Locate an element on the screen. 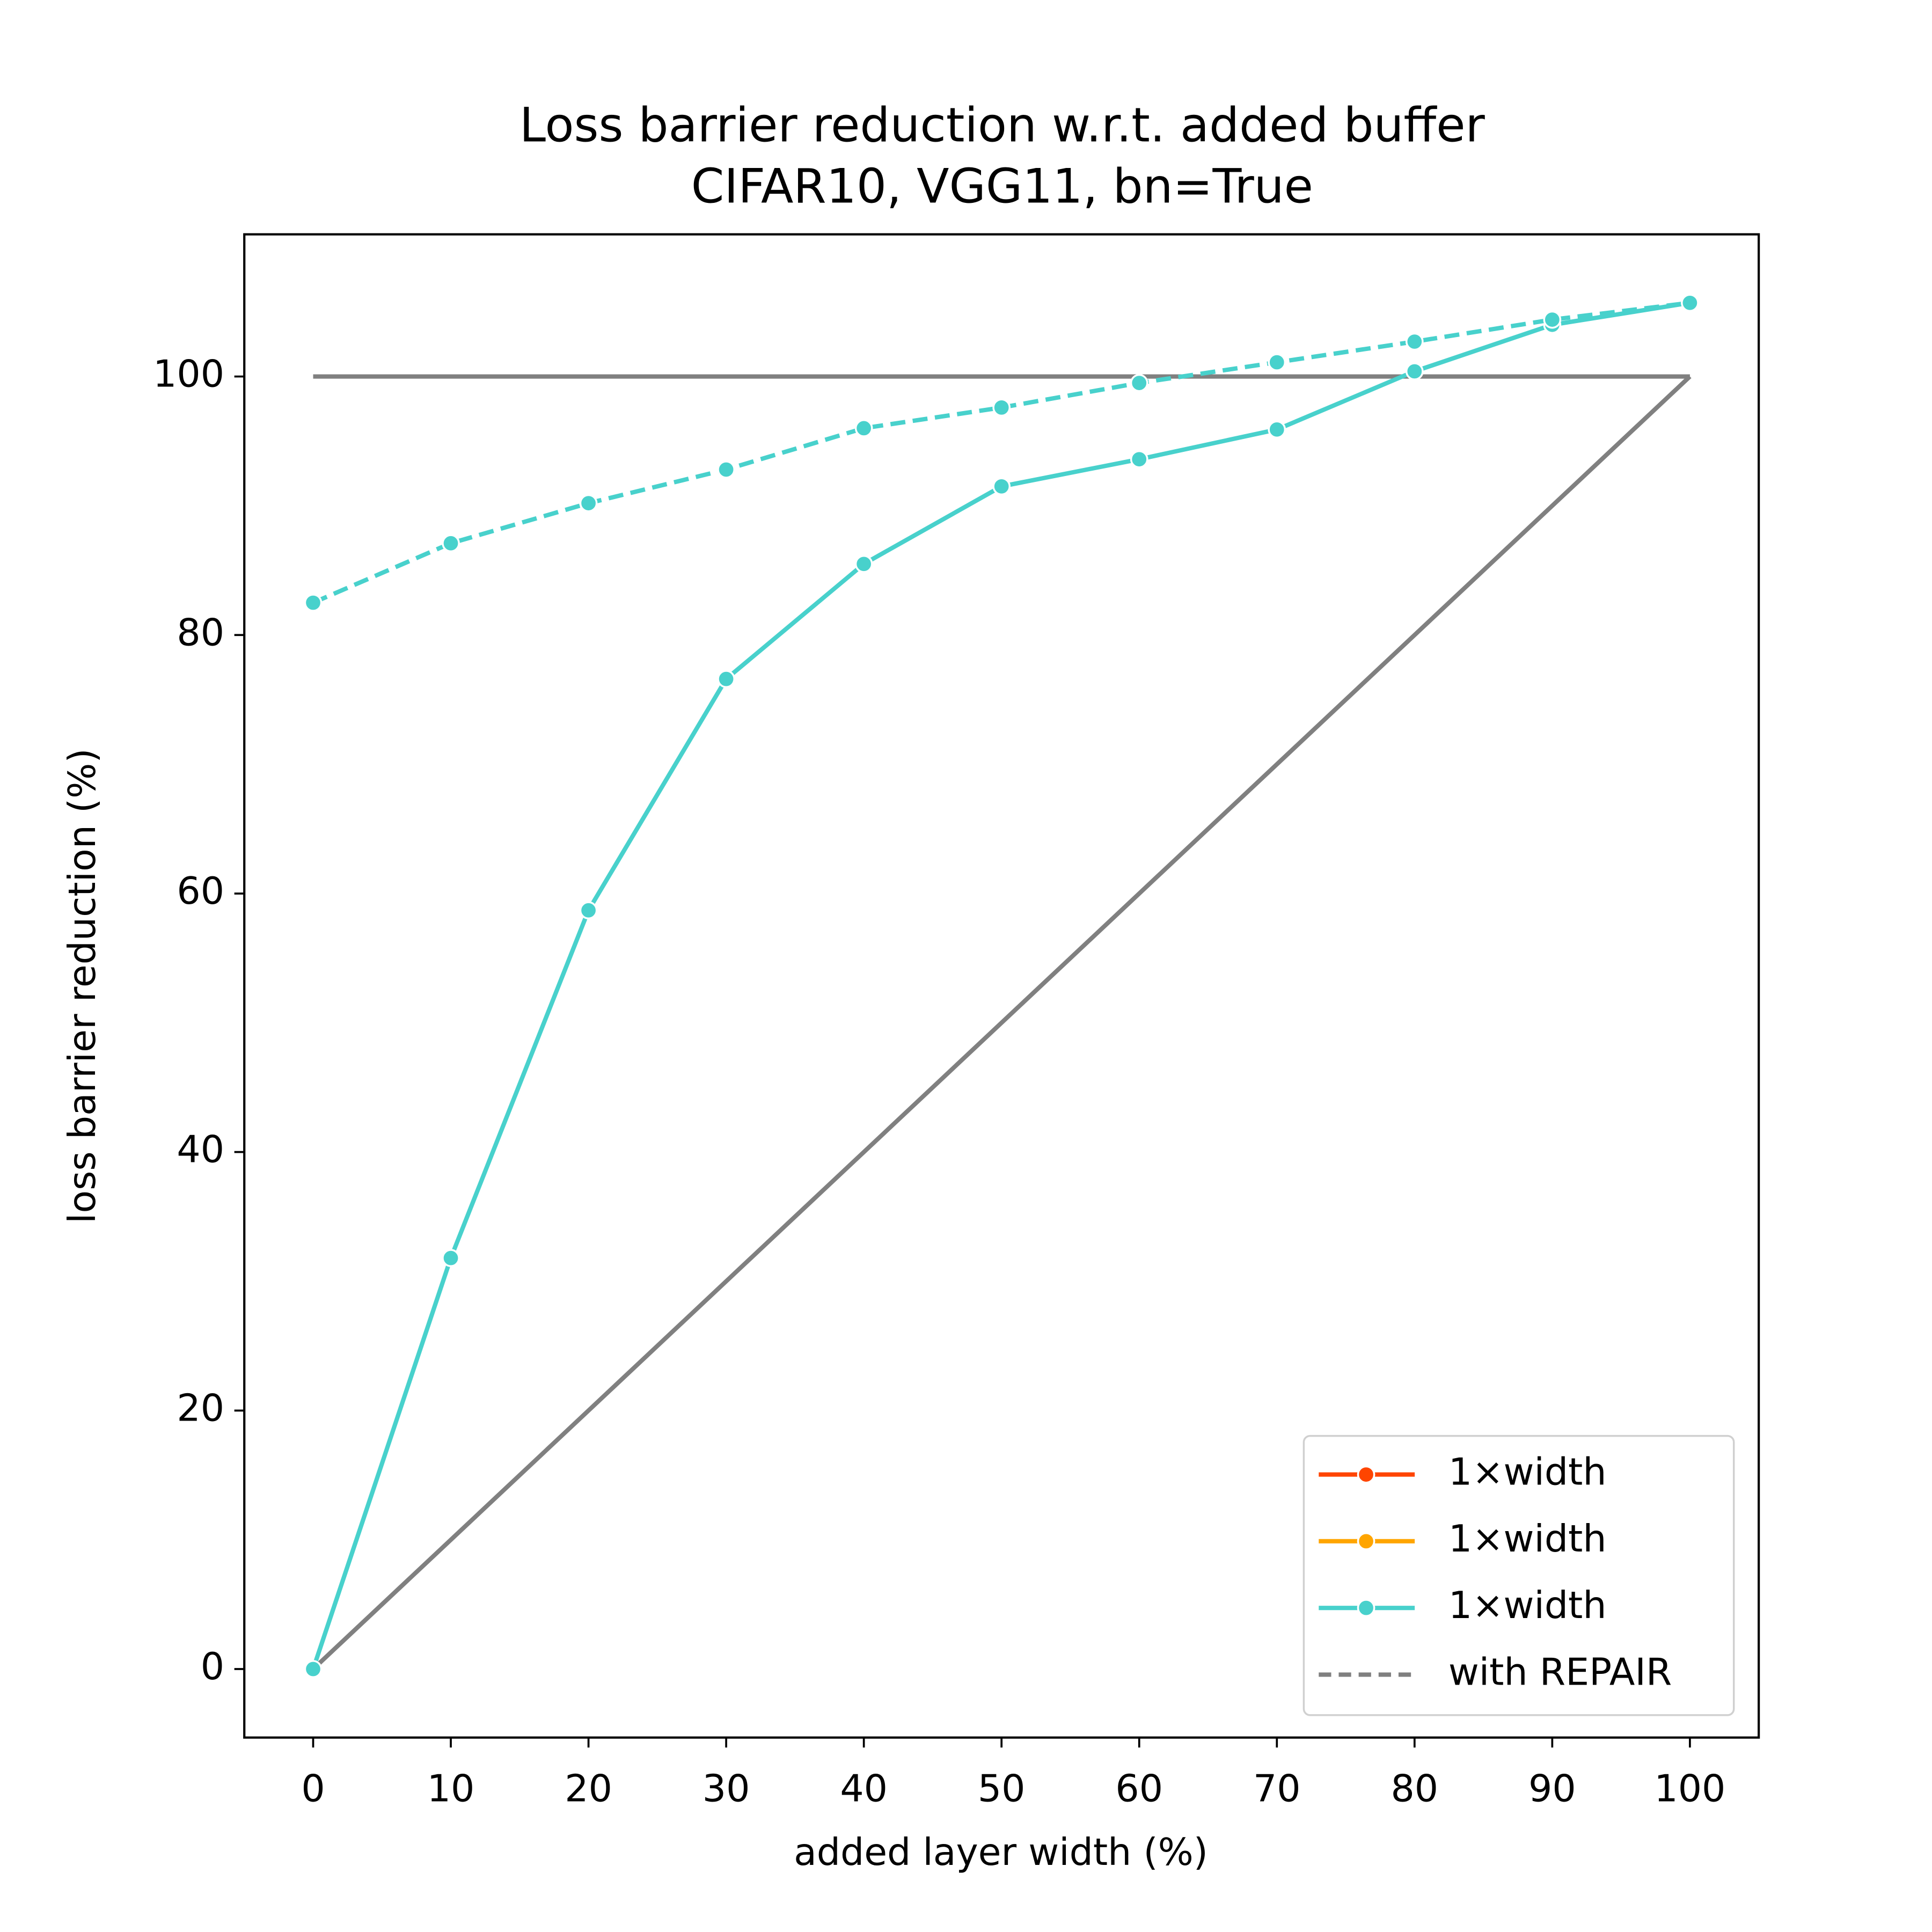 This screenshot has height=1932, width=1932. x-tick-label: 10 is located at coordinates (451, 1789).